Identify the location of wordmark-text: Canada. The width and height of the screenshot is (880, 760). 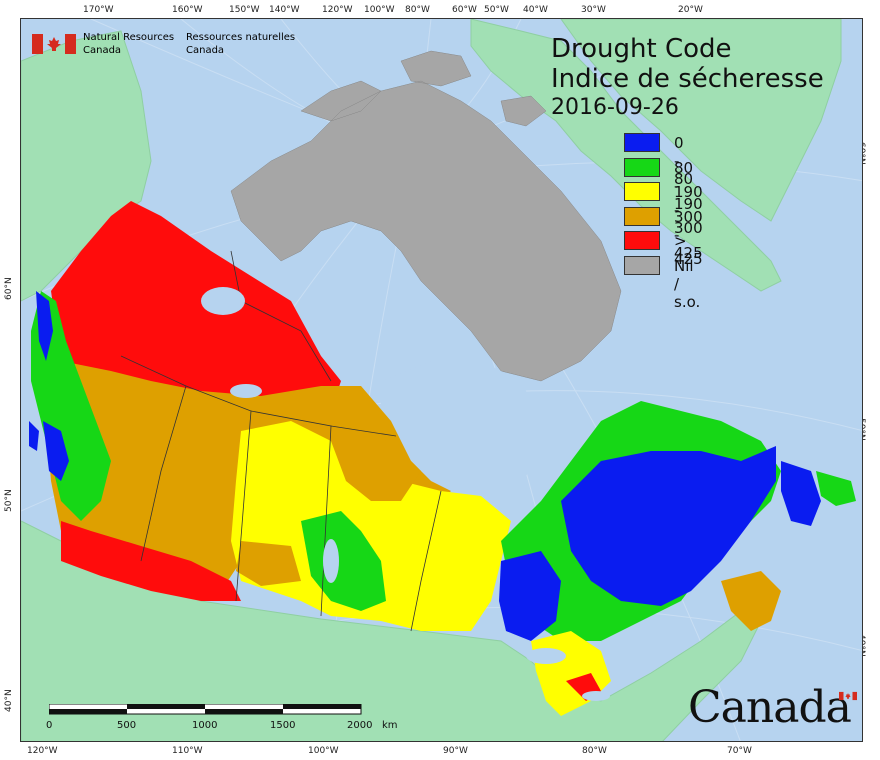
(770, 707).